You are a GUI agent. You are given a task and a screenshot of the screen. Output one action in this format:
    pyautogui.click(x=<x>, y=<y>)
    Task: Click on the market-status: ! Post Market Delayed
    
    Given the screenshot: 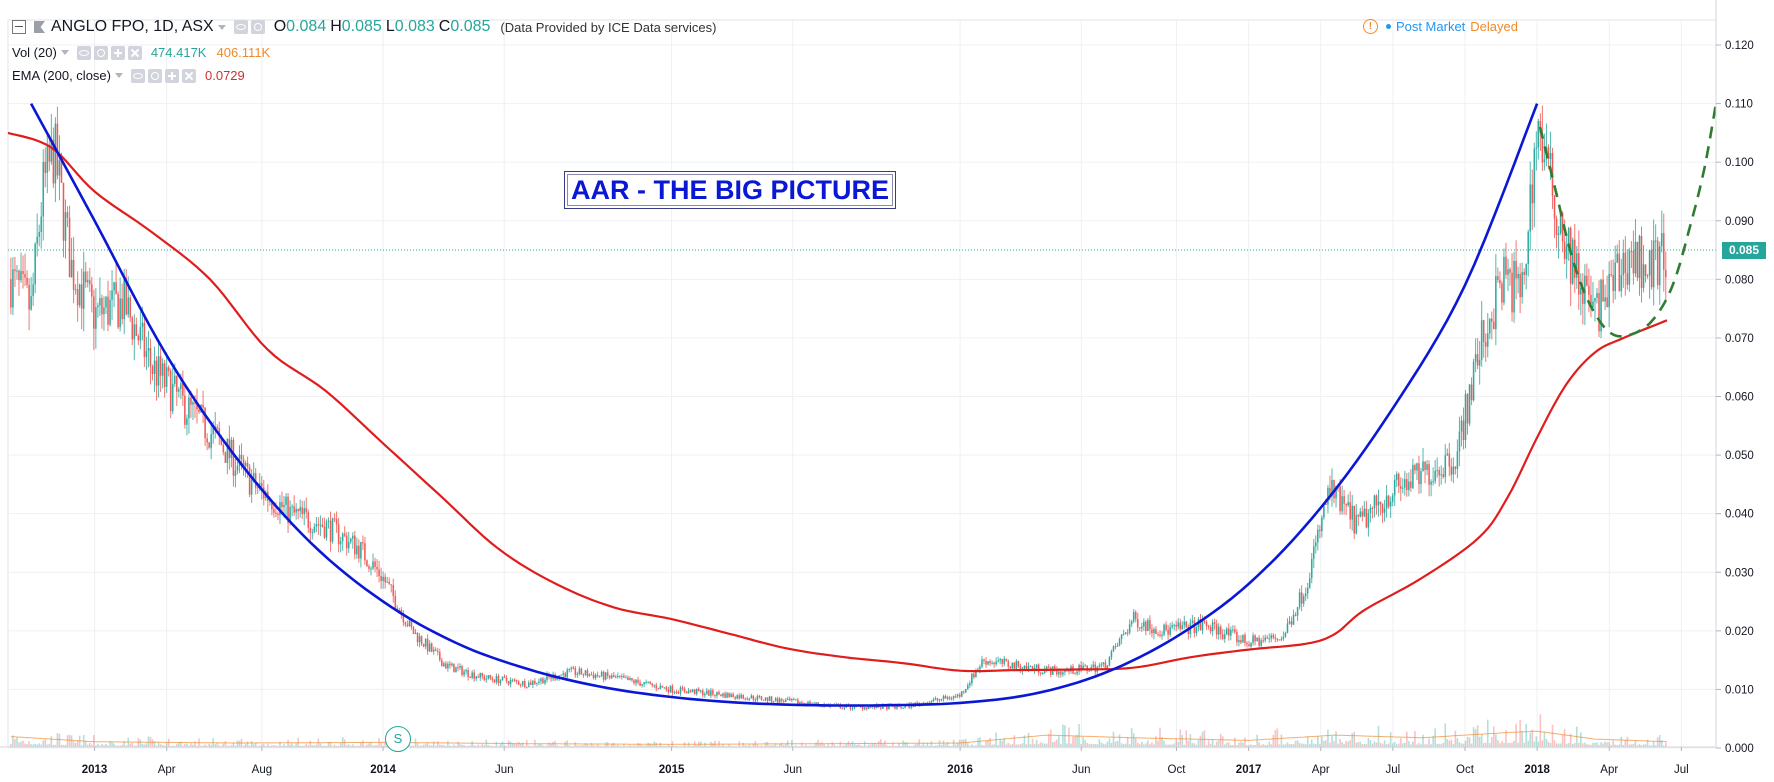 What is the action you would take?
    pyautogui.click(x=1440, y=26)
    